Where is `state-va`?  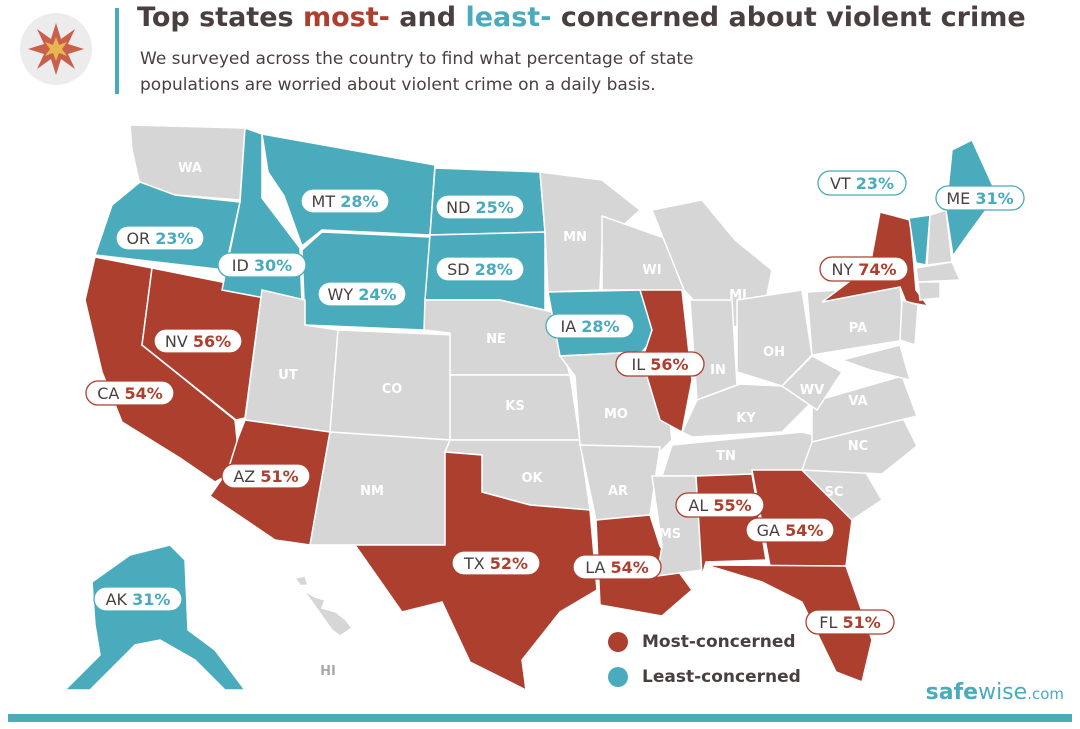
state-va is located at coordinates (864, 409).